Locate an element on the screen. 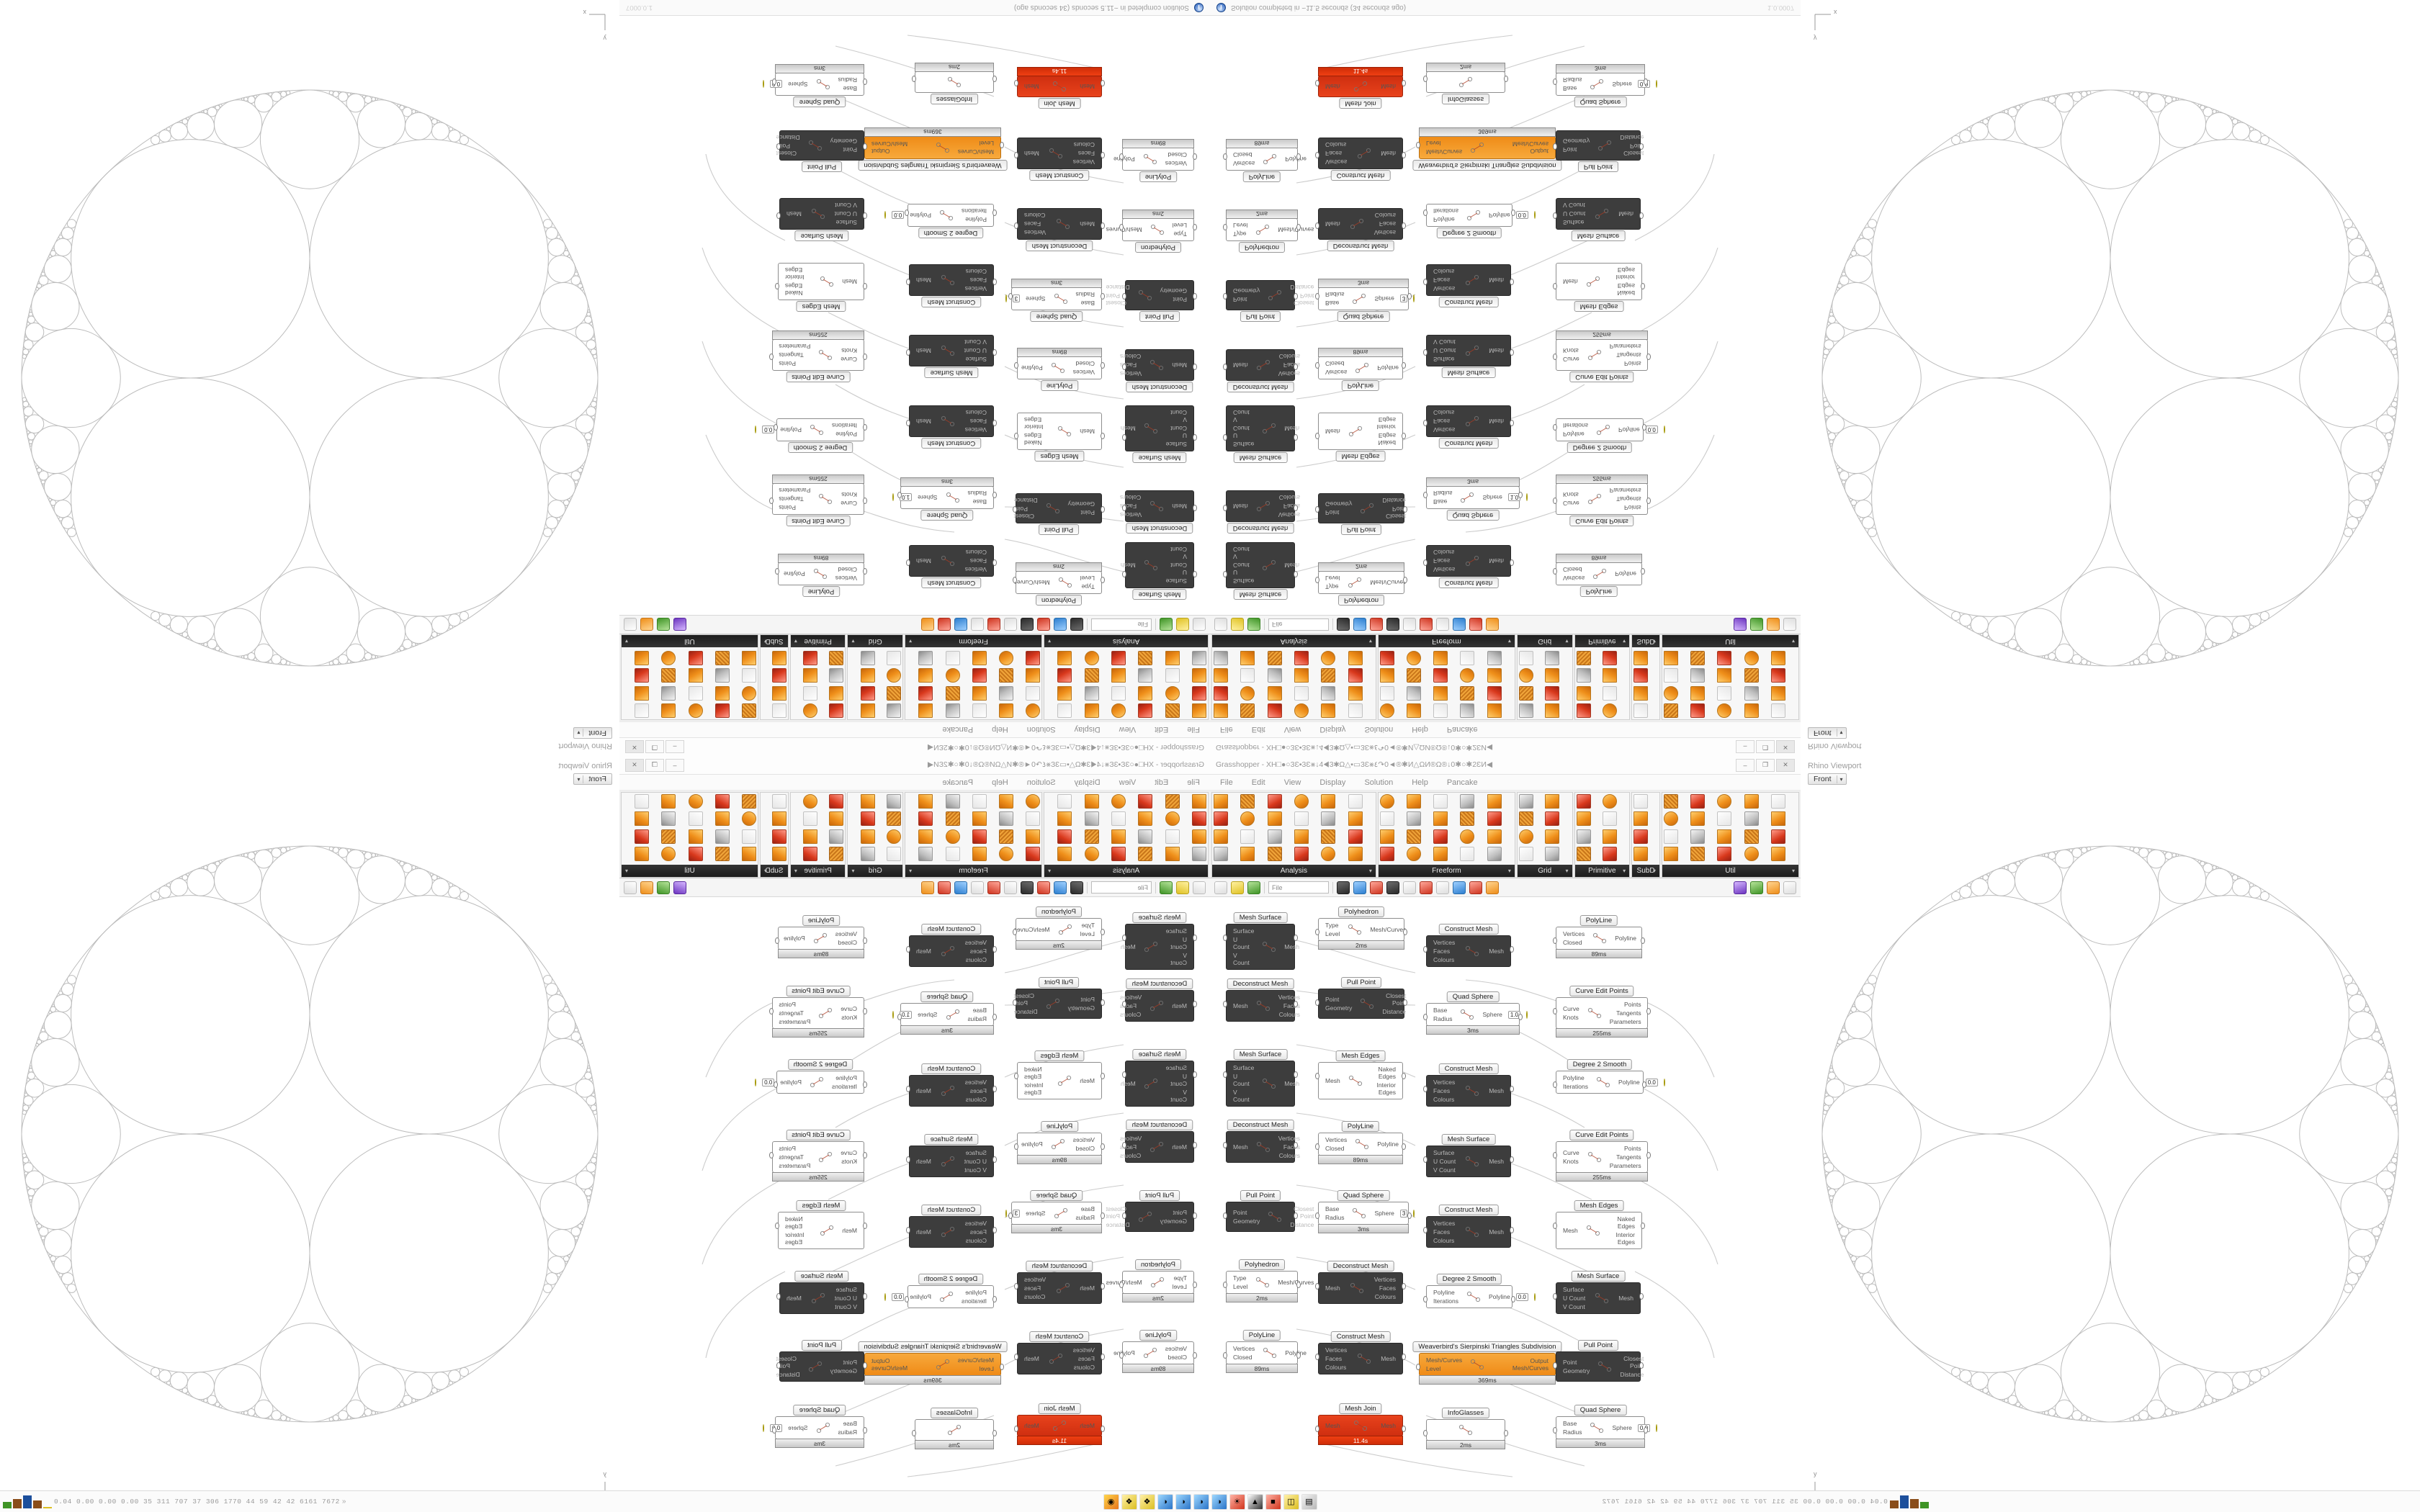  menu-display: Display is located at coordinates (1087, 729).